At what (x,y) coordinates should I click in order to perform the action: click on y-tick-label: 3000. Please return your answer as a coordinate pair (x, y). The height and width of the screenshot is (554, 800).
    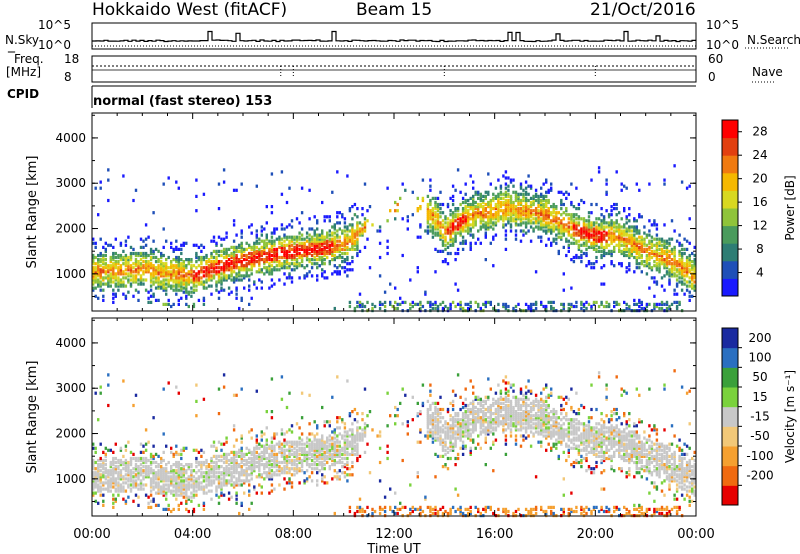
    Looking at the image, I should click on (70, 183).